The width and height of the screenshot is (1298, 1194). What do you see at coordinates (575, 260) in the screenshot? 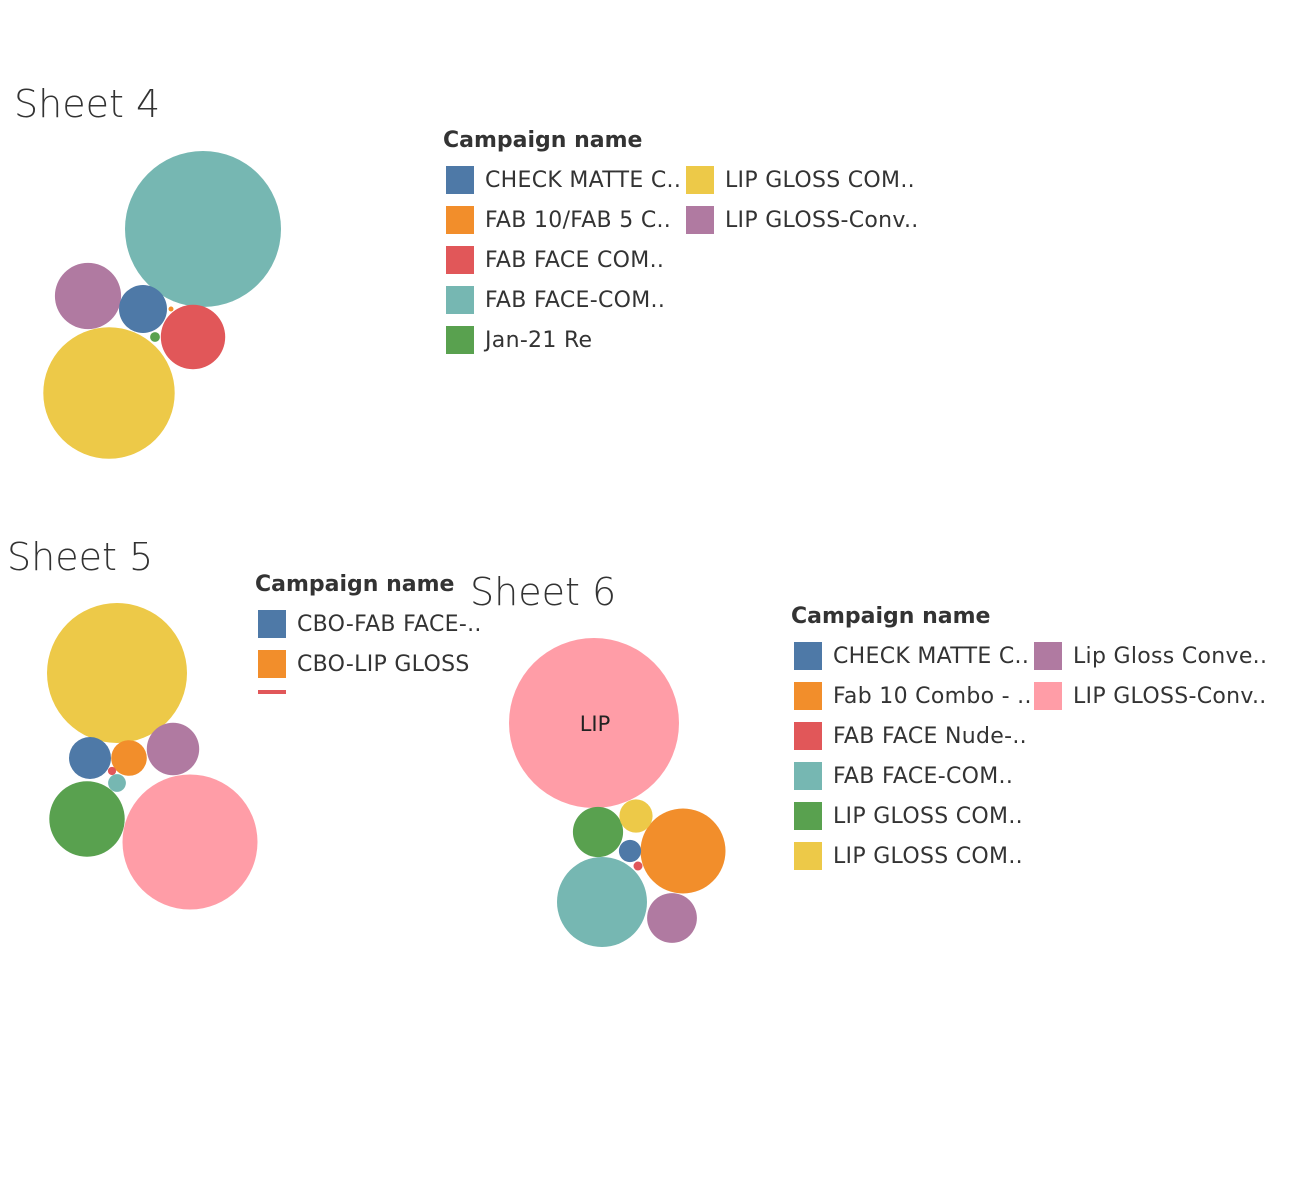
I see `legend-label: FAB FACE COM..` at bounding box center [575, 260].